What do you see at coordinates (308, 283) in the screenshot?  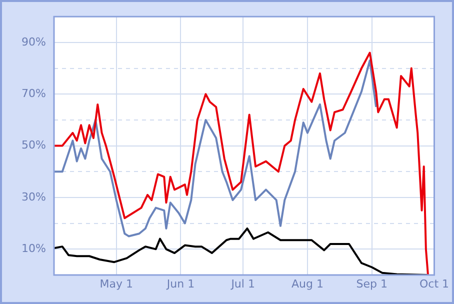 I see `x-tick-label: Aug 1` at bounding box center [308, 283].